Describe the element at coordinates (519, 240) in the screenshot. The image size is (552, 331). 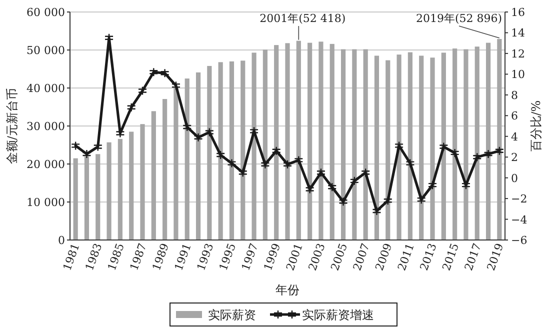
I see `y2-tick-label: −6` at that location.